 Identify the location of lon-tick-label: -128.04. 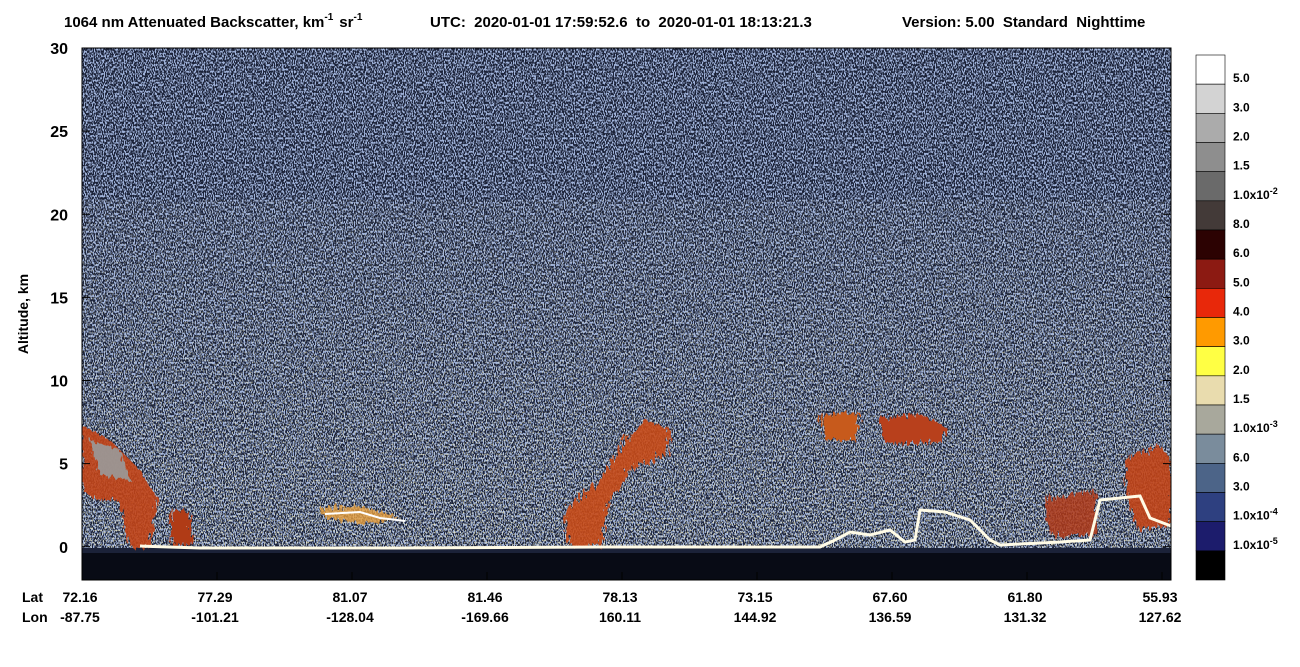
(350, 617).